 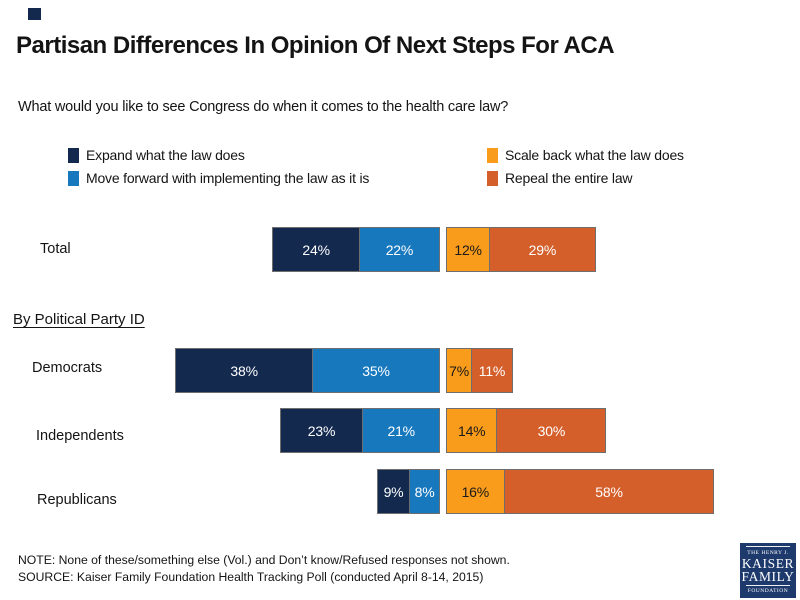 What do you see at coordinates (594, 155) in the screenshot?
I see `legend-label: Scale back what the law does` at bounding box center [594, 155].